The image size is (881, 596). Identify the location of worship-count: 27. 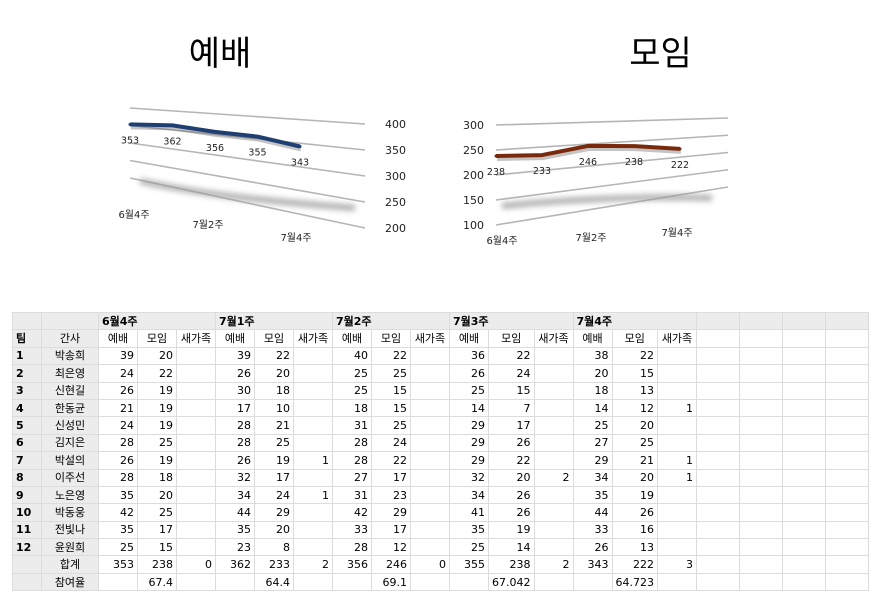
(592, 443).